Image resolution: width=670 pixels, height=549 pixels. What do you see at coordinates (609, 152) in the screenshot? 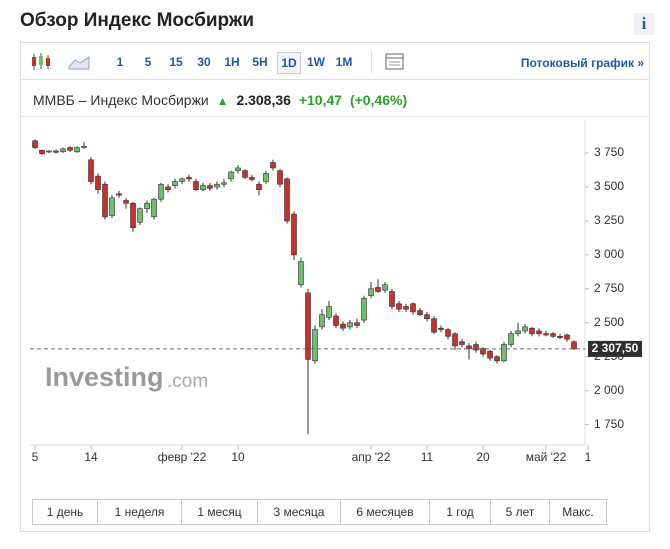
I see `y-tick-label: 3 750` at bounding box center [609, 152].